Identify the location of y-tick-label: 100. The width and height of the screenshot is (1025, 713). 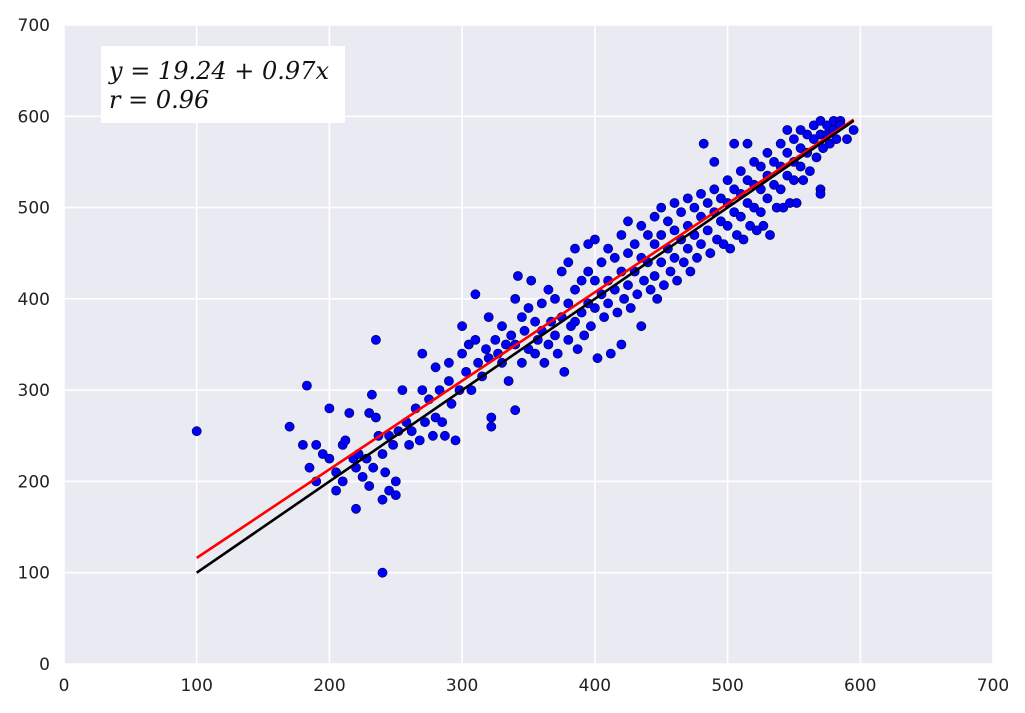
(34, 574).